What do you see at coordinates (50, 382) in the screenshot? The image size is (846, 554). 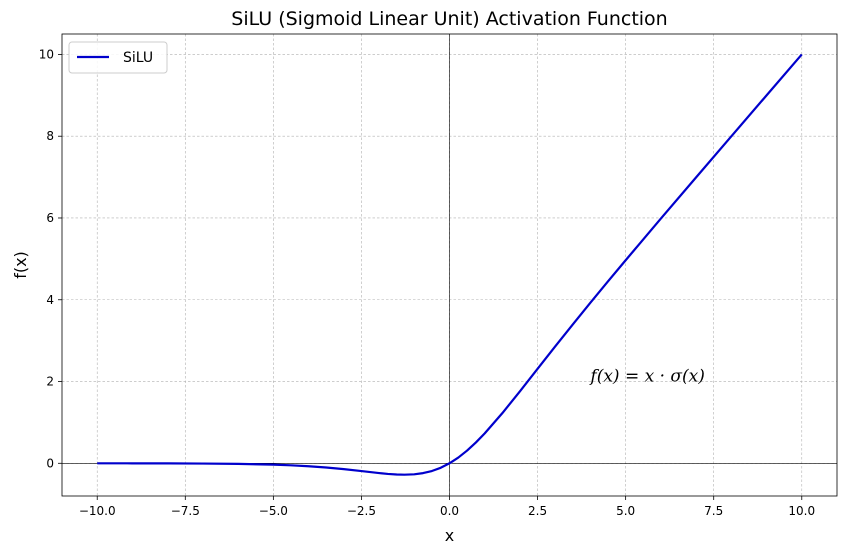 I see `y-tick-label: 2` at bounding box center [50, 382].